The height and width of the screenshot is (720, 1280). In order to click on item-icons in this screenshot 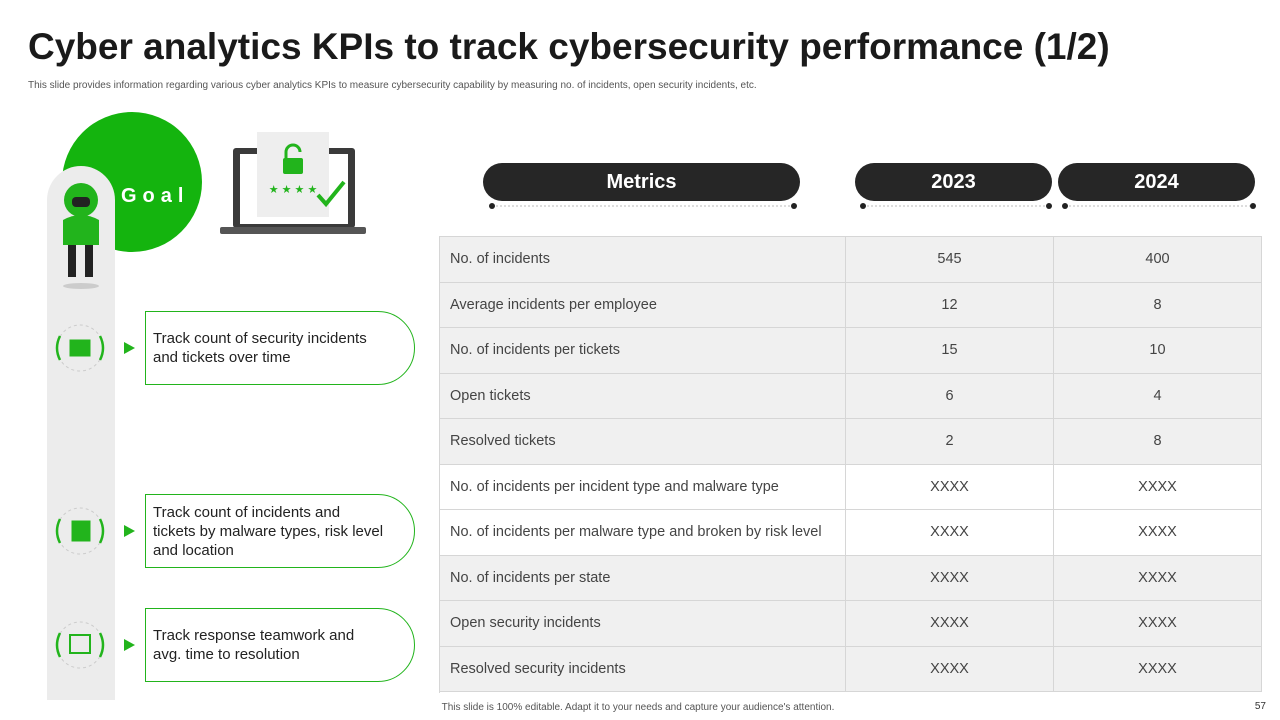, I will do `click(80, 496)`.